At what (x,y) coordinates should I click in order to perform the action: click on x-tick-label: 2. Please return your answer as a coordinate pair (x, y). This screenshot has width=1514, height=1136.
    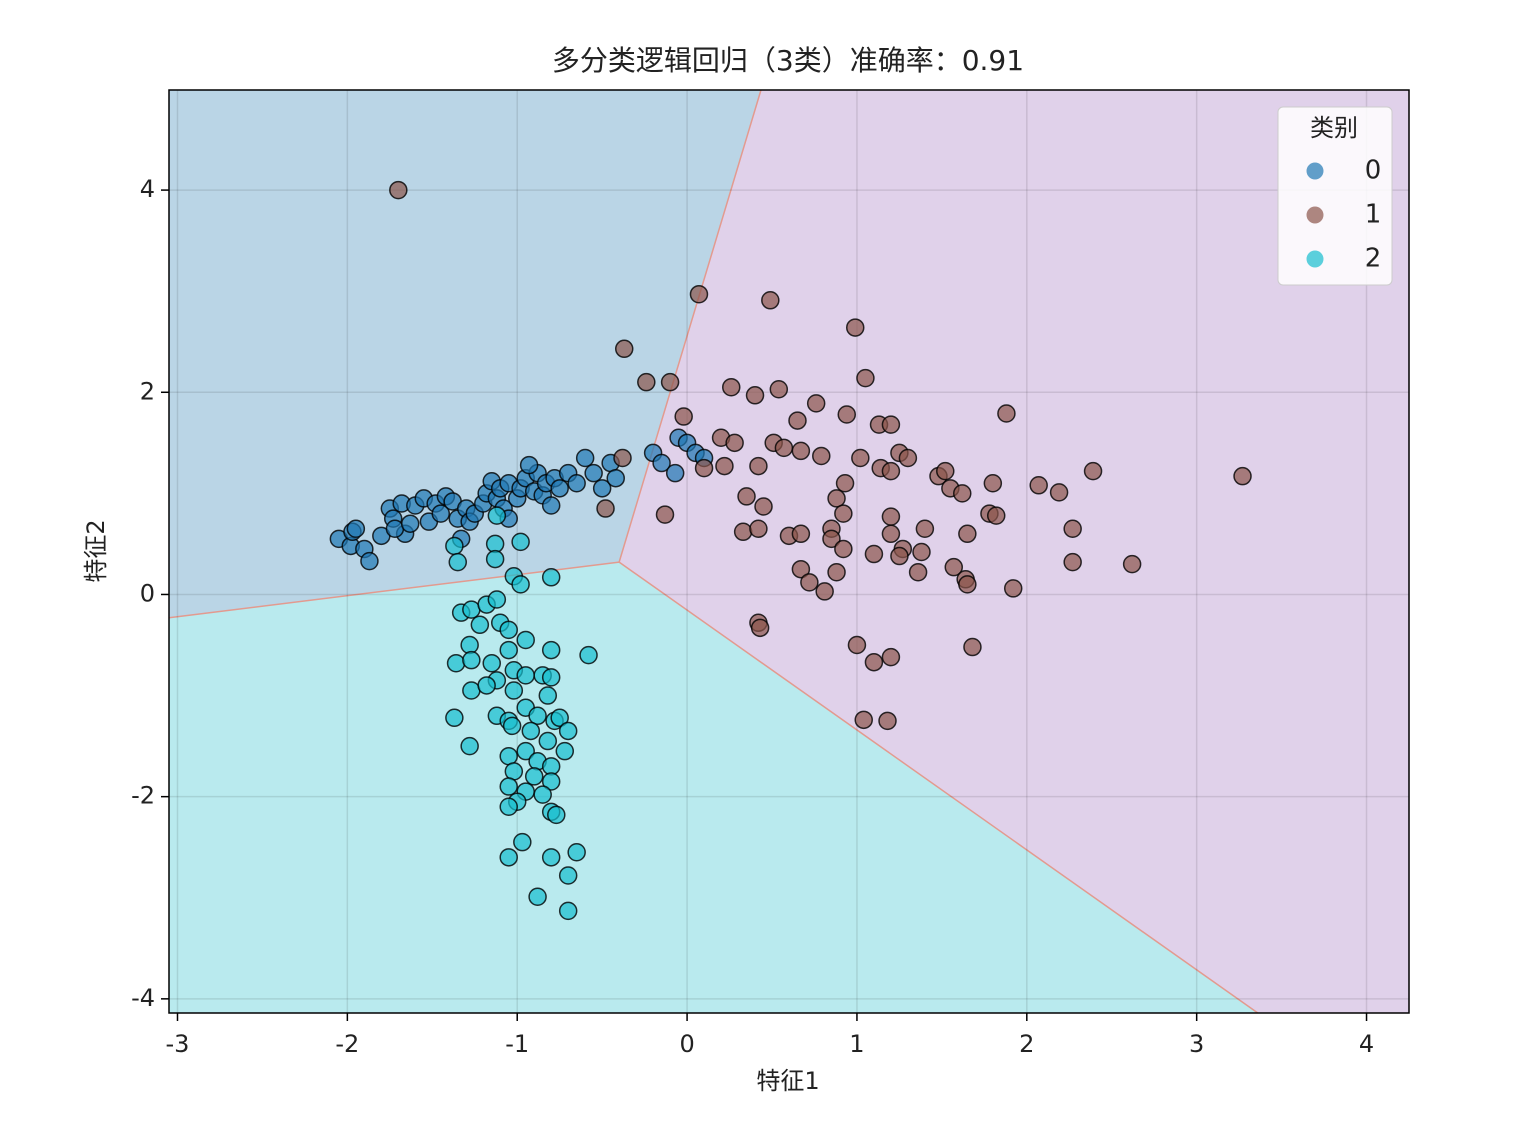
    Looking at the image, I should click on (1026, 1044).